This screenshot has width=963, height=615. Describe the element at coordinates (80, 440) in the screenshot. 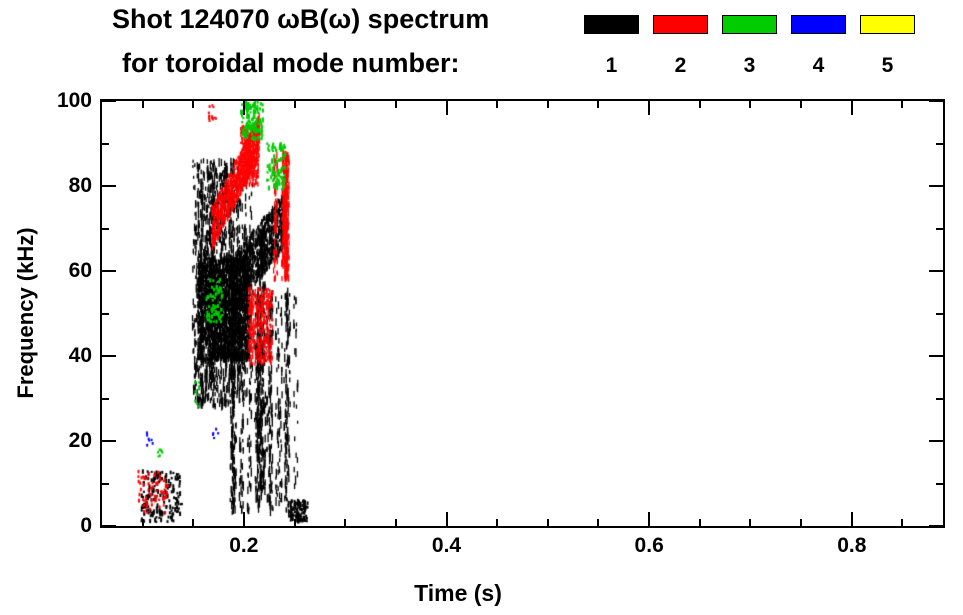

I see `y-tick-label: 20` at that location.